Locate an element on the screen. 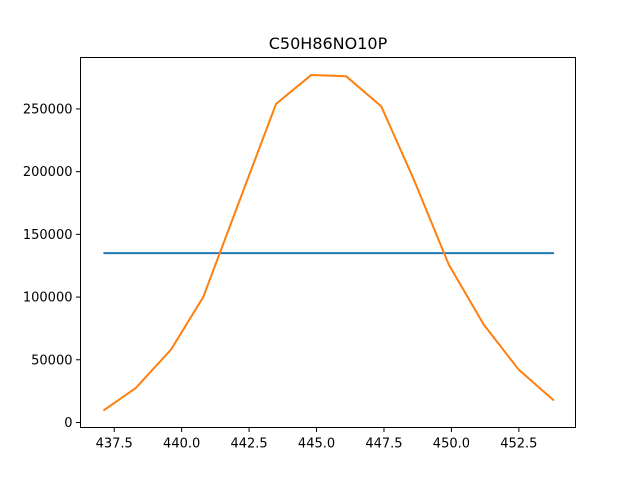 The height and width of the screenshot is (480, 640). y-tick-label: 50000 is located at coordinates (51, 360).